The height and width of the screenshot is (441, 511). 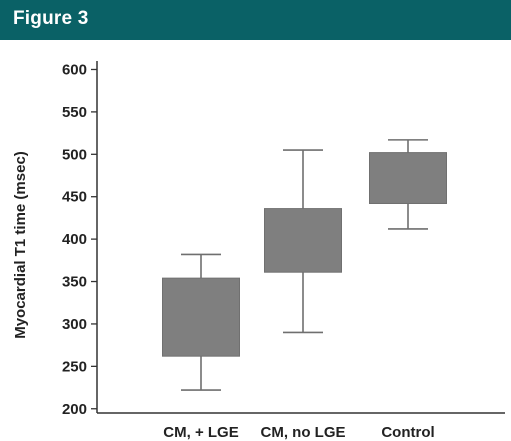 What do you see at coordinates (74, 239) in the screenshot?
I see `y-tick-label: 400` at bounding box center [74, 239].